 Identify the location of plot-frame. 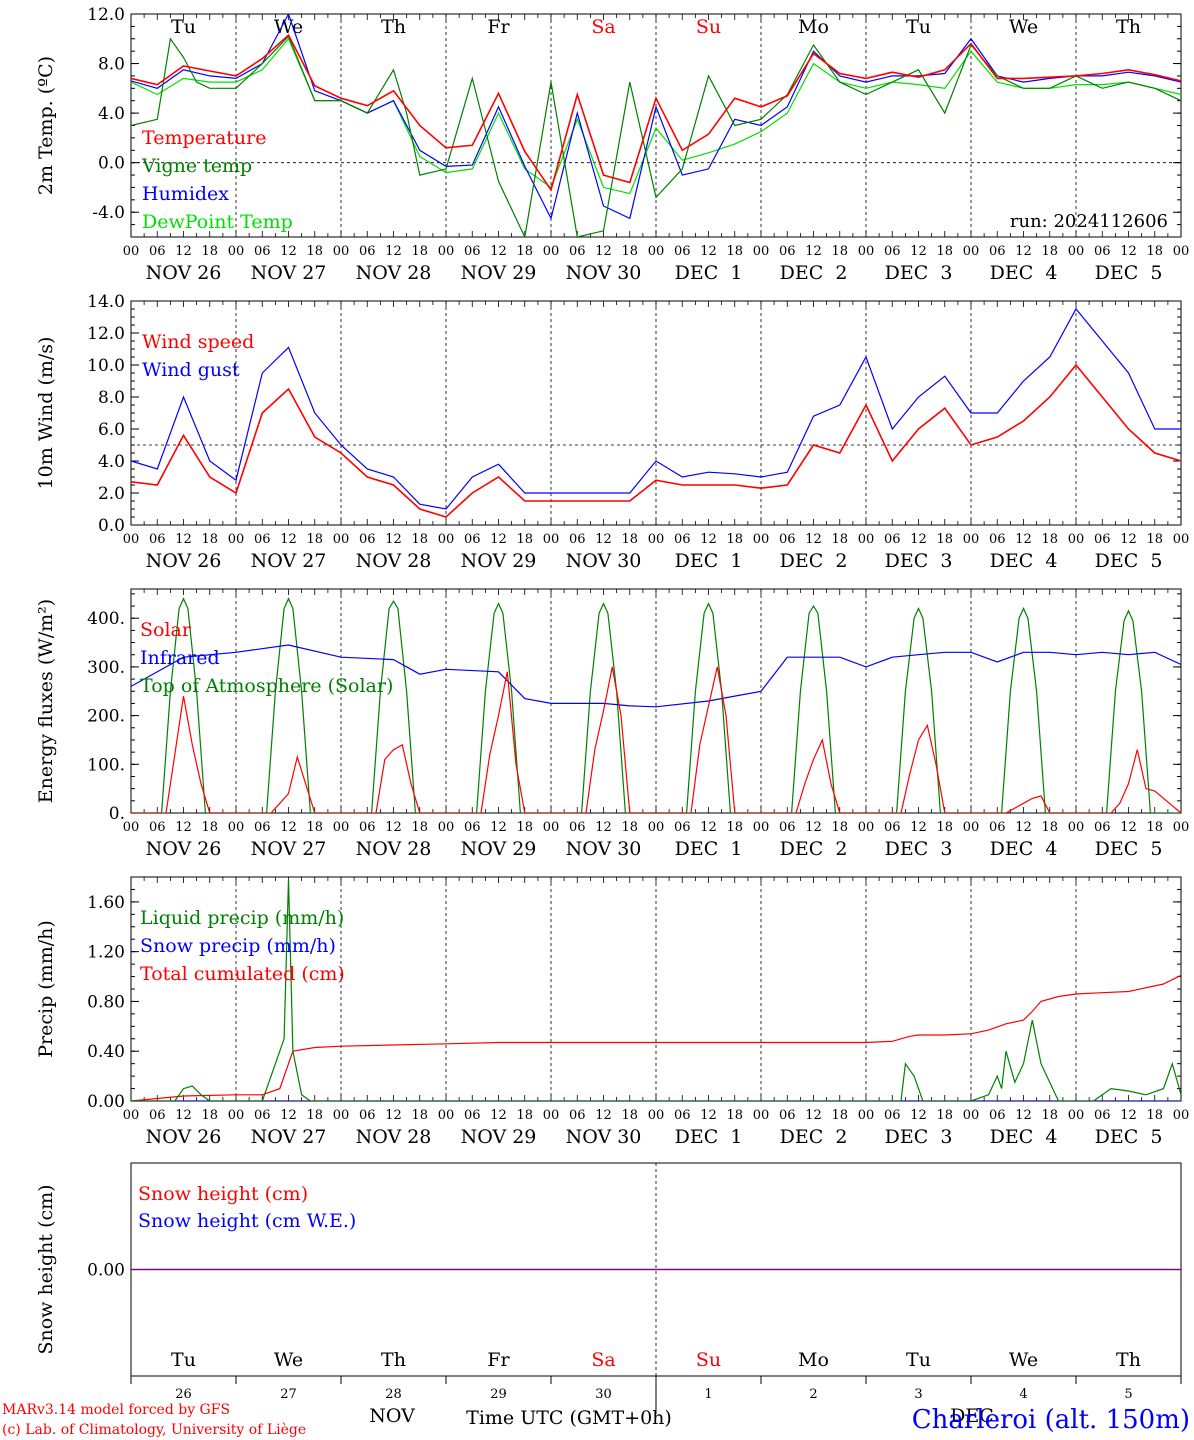
(656, 701).